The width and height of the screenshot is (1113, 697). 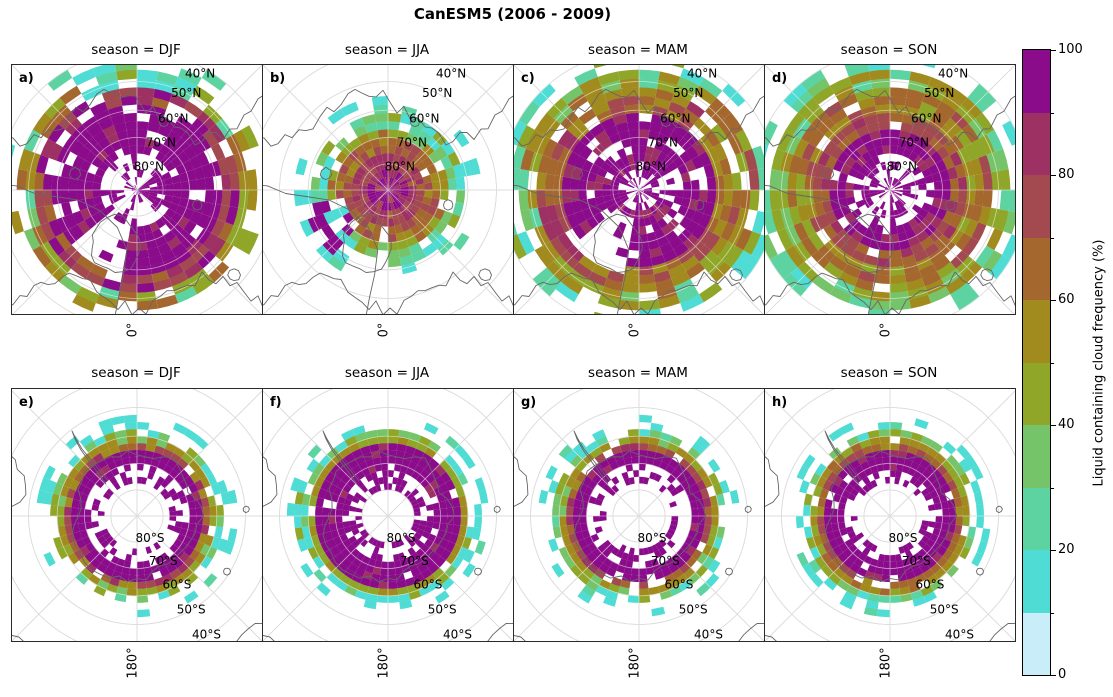 I want to click on panel-title-b: season = JJA, so click(x=387, y=50).